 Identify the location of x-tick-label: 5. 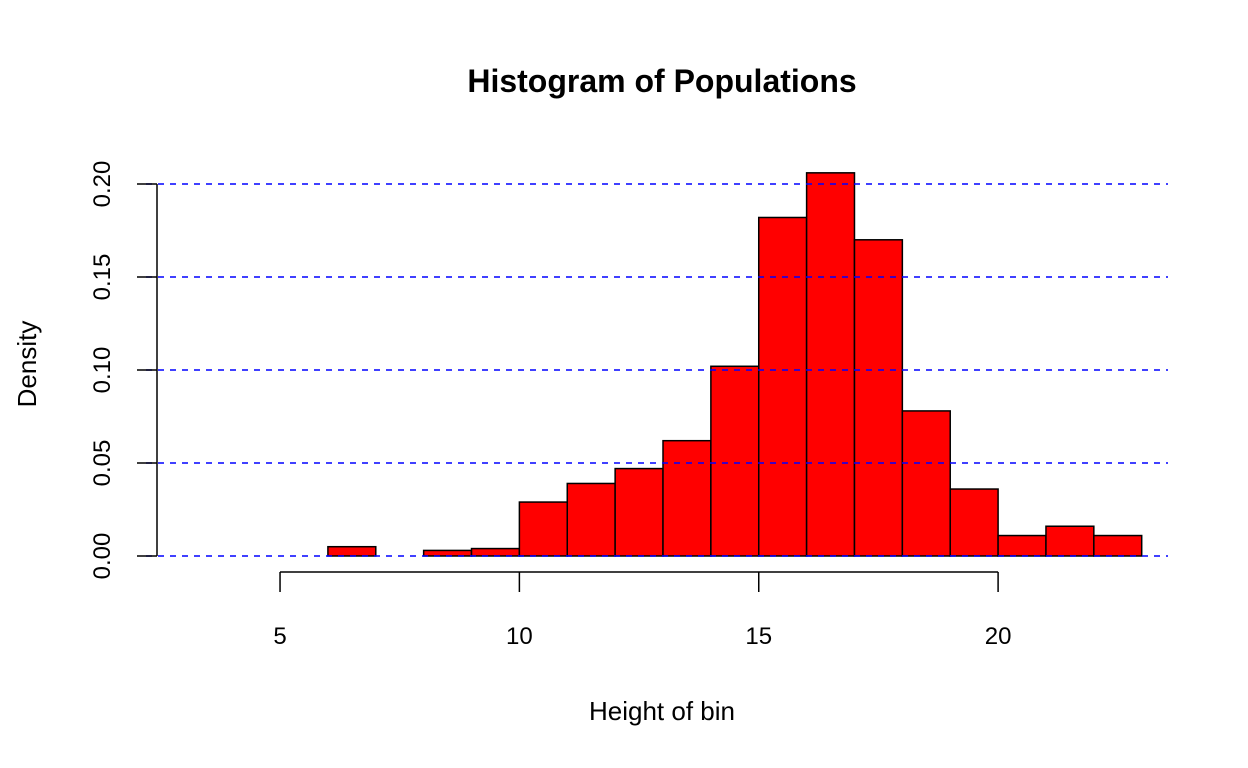
(279, 636).